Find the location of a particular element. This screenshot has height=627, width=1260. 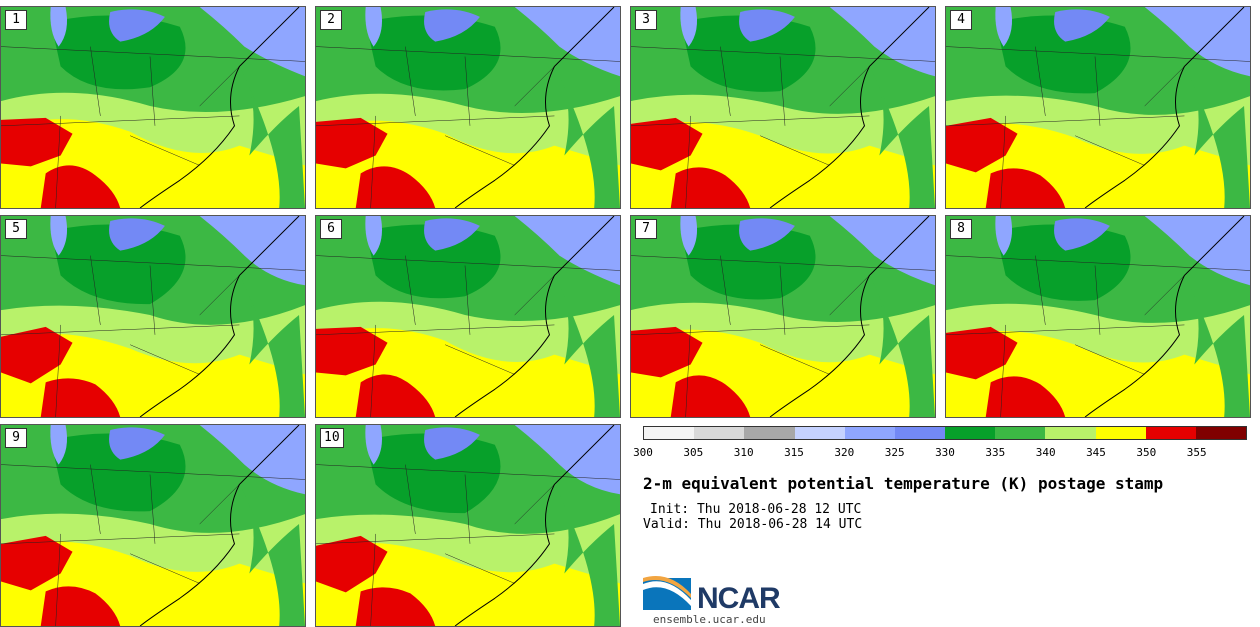

ncar-logo-icon is located at coordinates (667, 593).